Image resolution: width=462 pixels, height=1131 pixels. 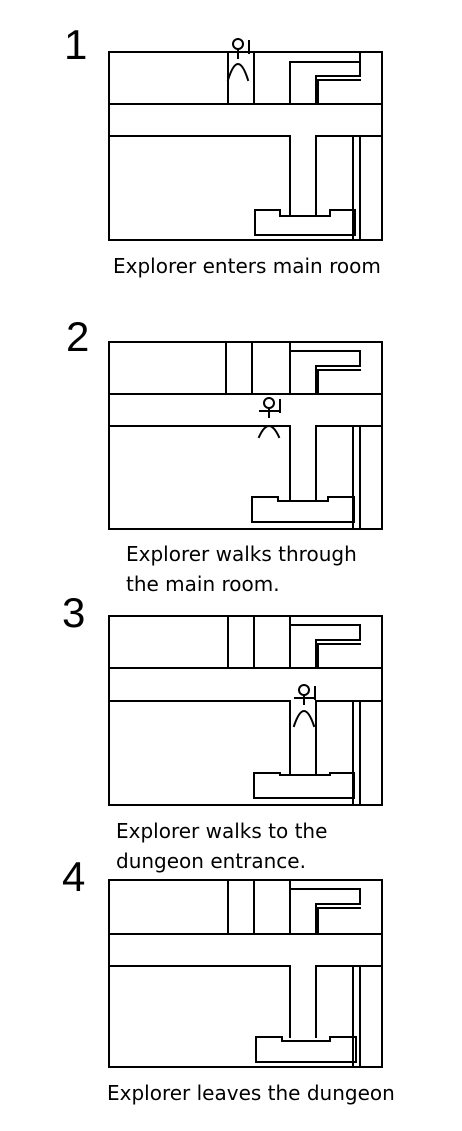 I want to click on panel-number: 3, so click(x=74, y=612).